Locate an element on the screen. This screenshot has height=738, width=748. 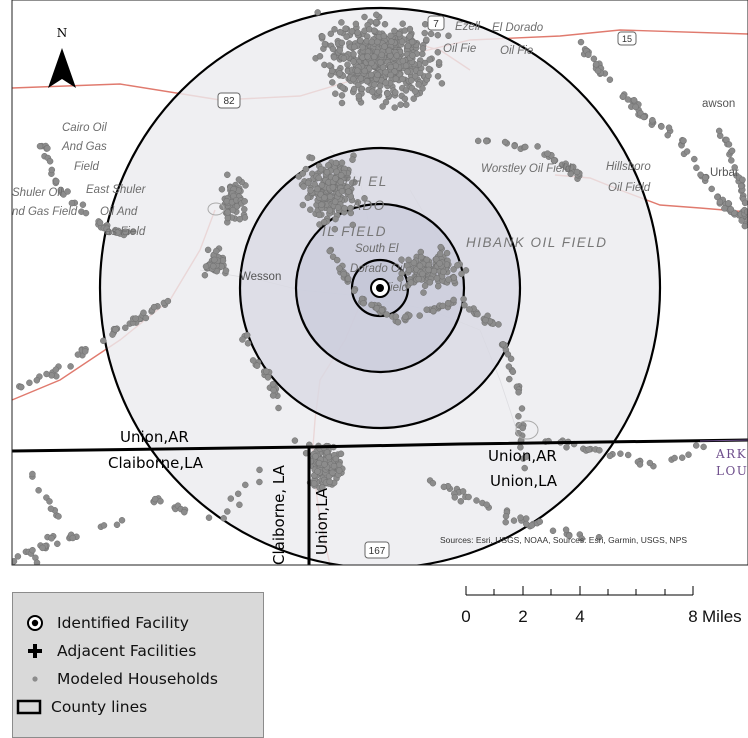
legend-label-modeled-households: Modeled Households is located at coordinates (137, 679).